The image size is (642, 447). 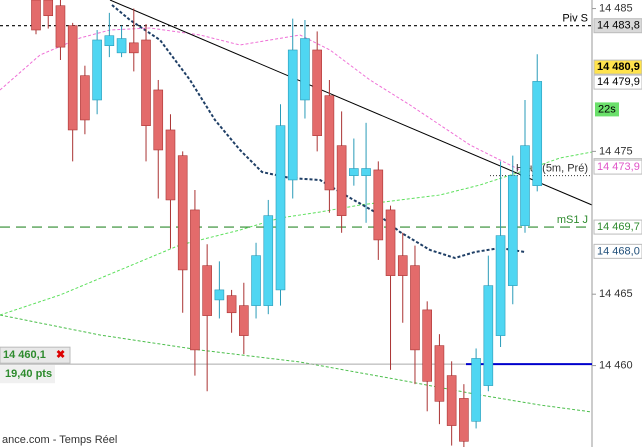 I want to click on price-label: 14 468,0, so click(x=618, y=251).